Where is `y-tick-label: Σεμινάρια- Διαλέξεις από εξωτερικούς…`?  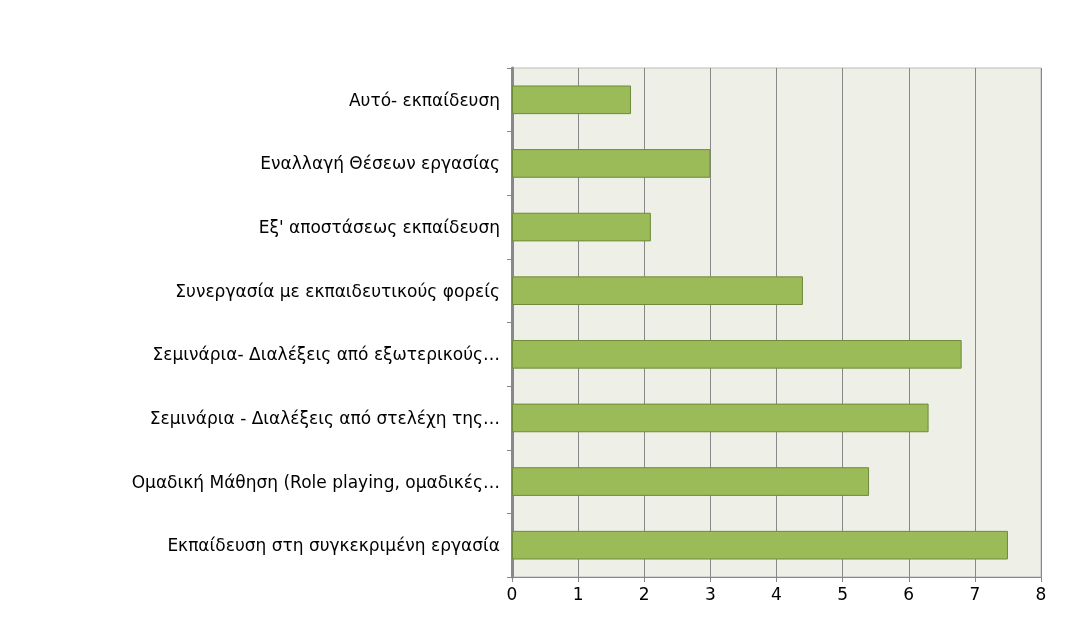 y-tick-label: Σεμινάρια- Διαλέξεις από εξωτερικούς… is located at coordinates (326, 354).